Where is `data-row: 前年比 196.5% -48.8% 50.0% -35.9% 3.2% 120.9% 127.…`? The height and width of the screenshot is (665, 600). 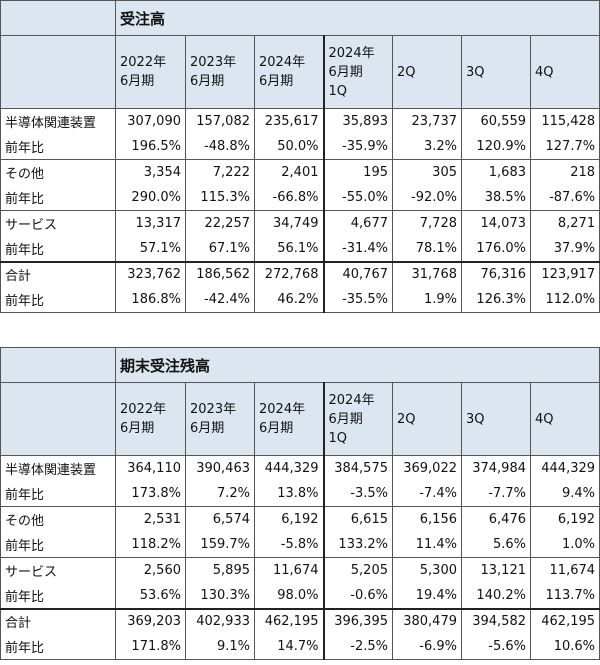
data-row: 前年比 196.5% -48.8% 50.0% -35.9% 3.2% 120.9% 127.… is located at coordinates (300, 147).